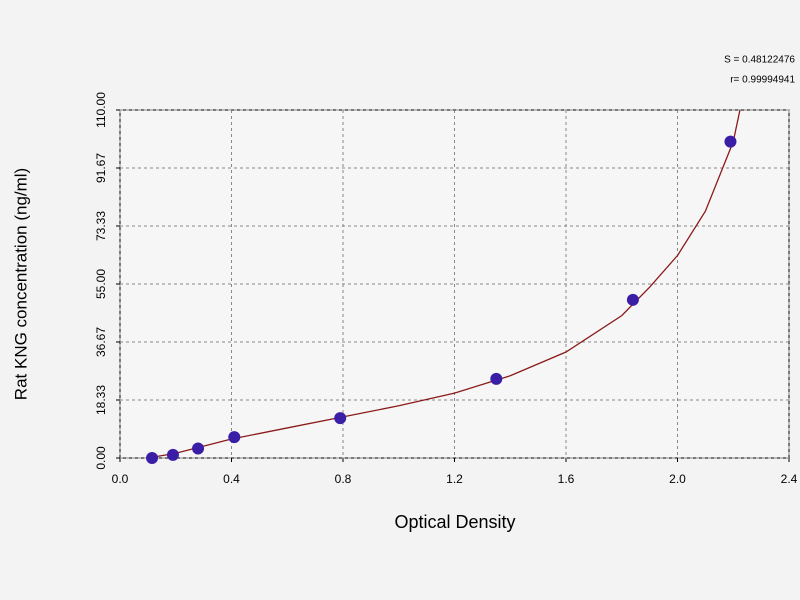 The height and width of the screenshot is (600, 800). What do you see at coordinates (101, 110) in the screenshot?
I see `y-tick-label: 110.00` at bounding box center [101, 110].